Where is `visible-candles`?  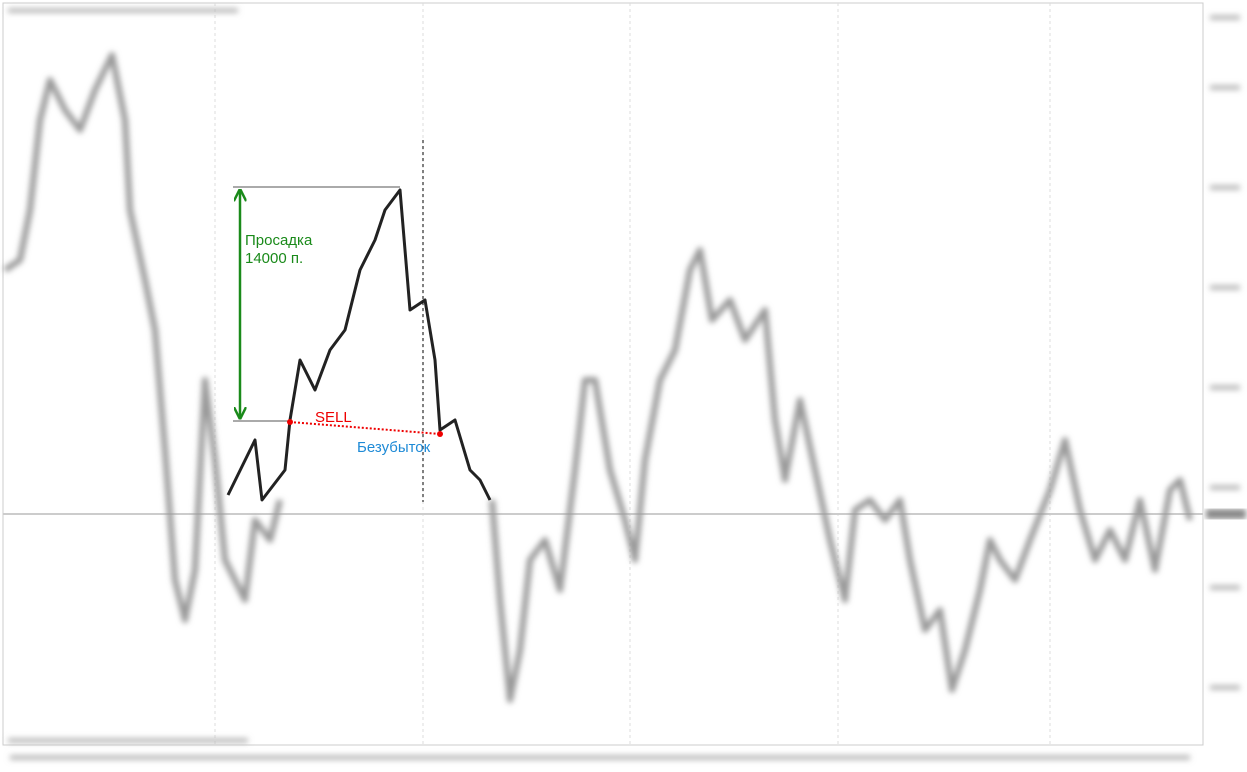
visible-candles is located at coordinates (359, 345).